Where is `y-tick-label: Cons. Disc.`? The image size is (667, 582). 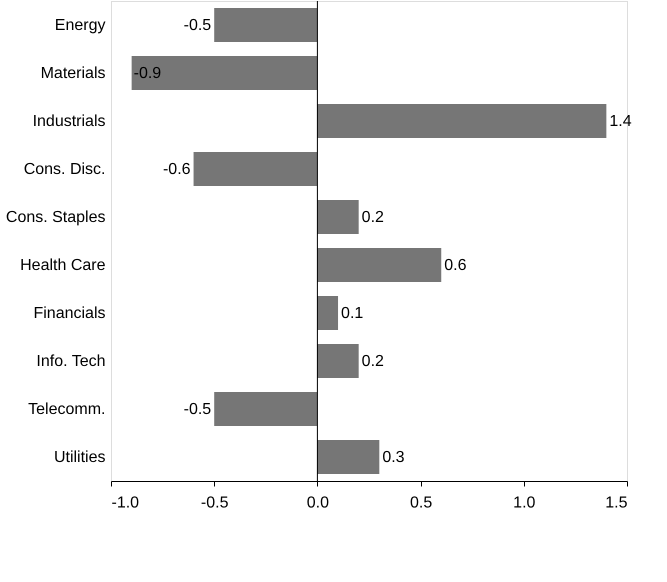 y-tick-label: Cons. Disc. is located at coordinates (65, 169).